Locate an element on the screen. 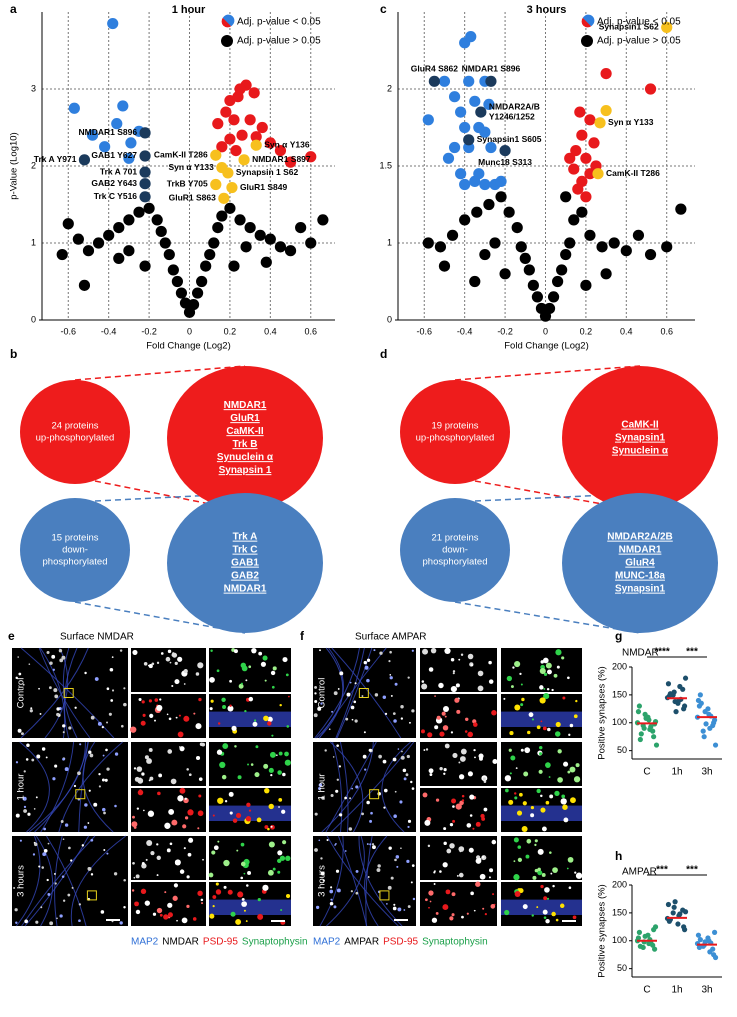 Image resolution: width=737 pixels, height=1017 pixels. up-circle-small is located at coordinates (455, 432).